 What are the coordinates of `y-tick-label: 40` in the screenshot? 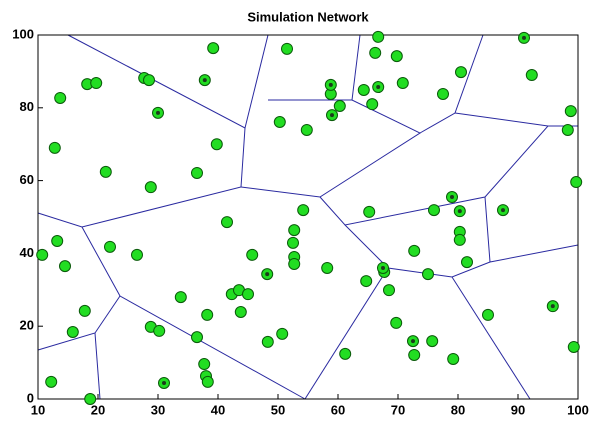 It's located at (27, 252).